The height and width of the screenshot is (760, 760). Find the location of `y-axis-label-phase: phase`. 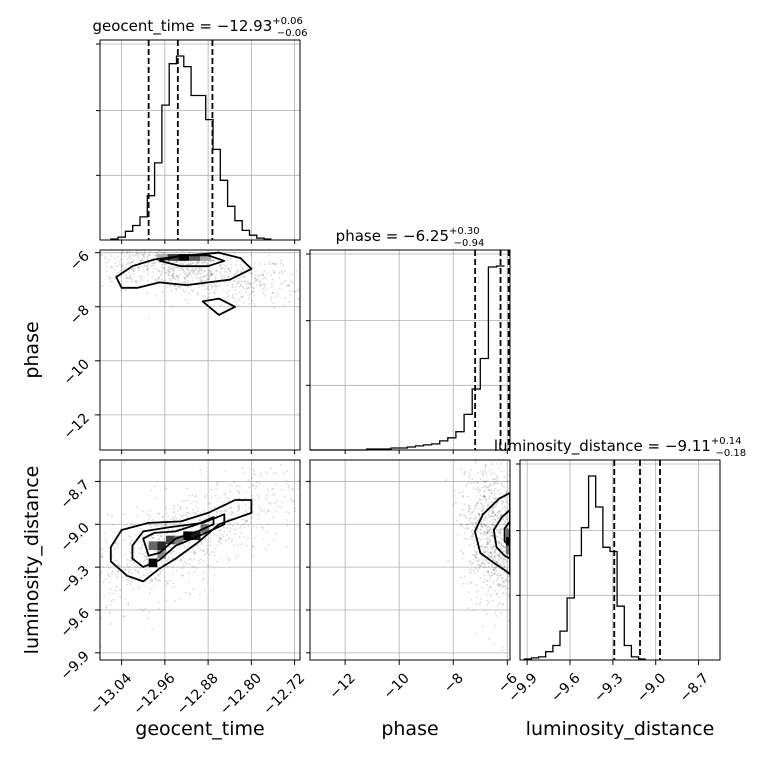

y-axis-label-phase: phase is located at coordinates (32, 349).